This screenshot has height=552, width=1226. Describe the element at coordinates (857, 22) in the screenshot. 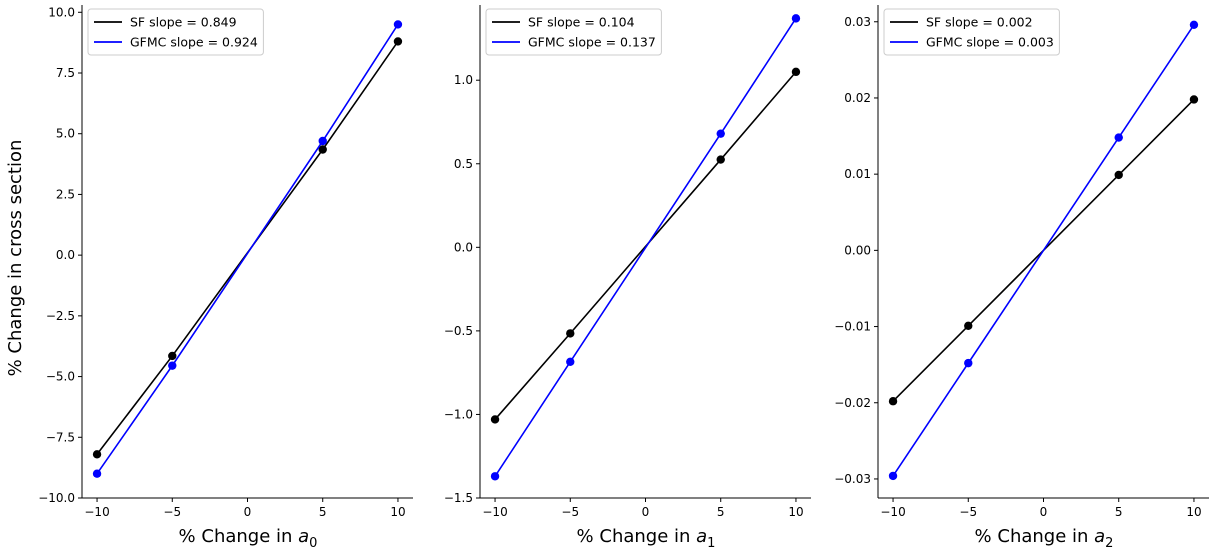

I see `y-tick-label: 0.03` at that location.